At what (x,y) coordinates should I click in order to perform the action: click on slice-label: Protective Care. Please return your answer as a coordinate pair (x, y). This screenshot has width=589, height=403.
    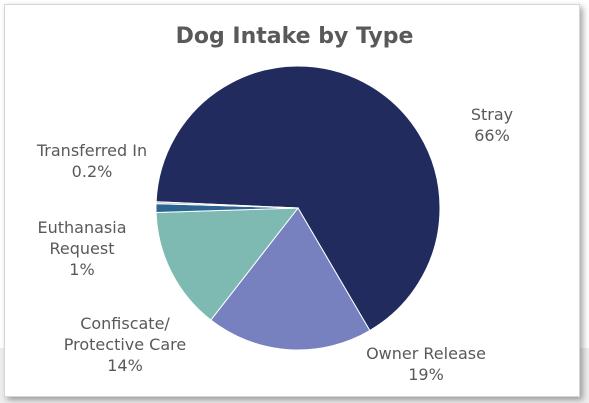
    Looking at the image, I should click on (125, 344).